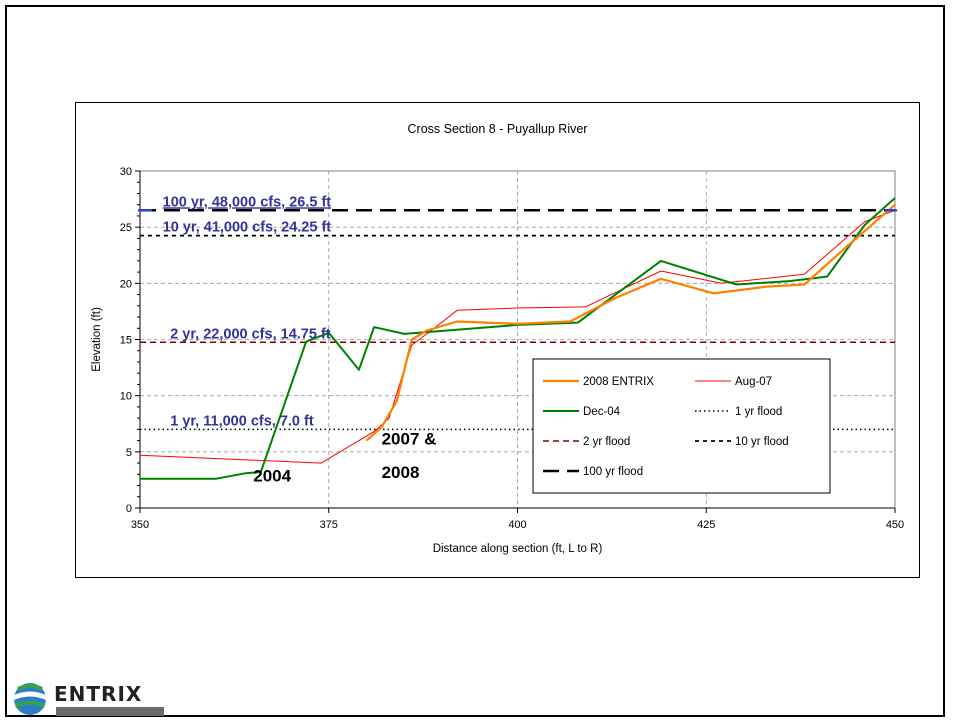  What do you see at coordinates (706, 525) in the screenshot?
I see `x-tick-label: 425` at bounding box center [706, 525].